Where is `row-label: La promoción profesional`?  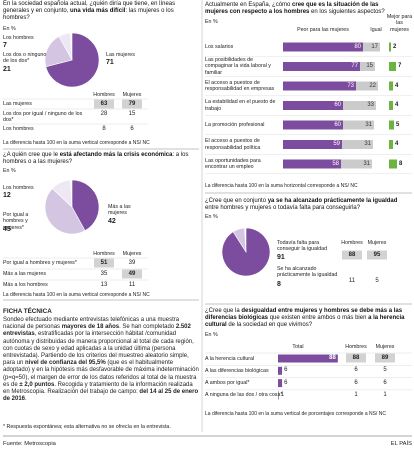 row-label: La promoción profesional is located at coordinates (235, 124).